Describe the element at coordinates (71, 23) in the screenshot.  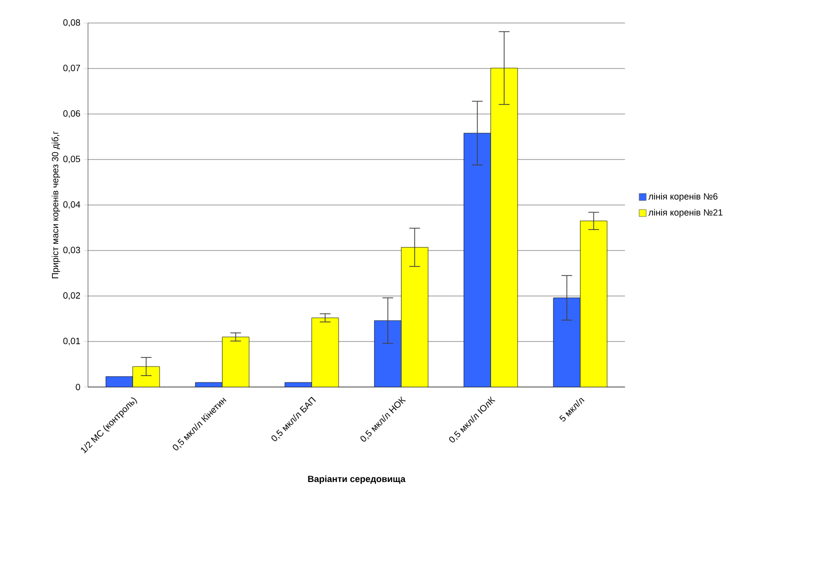
I see `y-tick-label: 0,08` at that location.